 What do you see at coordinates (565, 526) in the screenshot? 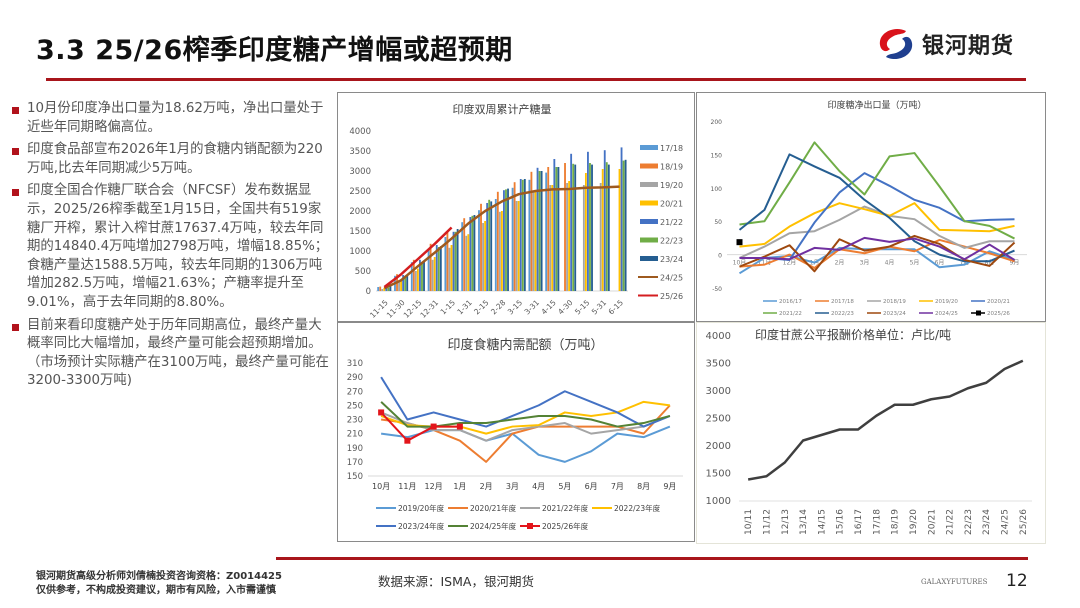
I see `legend-label: 2025/26年度` at bounding box center [565, 526].